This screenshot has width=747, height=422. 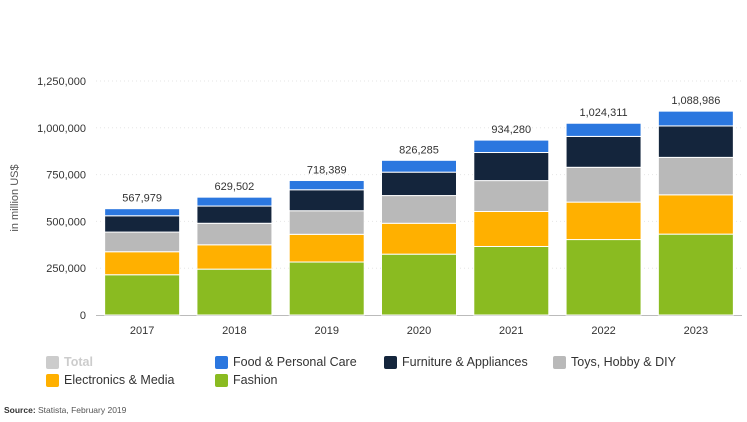 What do you see at coordinates (511, 130) in the screenshot?
I see `total-label: 934,280` at bounding box center [511, 130].